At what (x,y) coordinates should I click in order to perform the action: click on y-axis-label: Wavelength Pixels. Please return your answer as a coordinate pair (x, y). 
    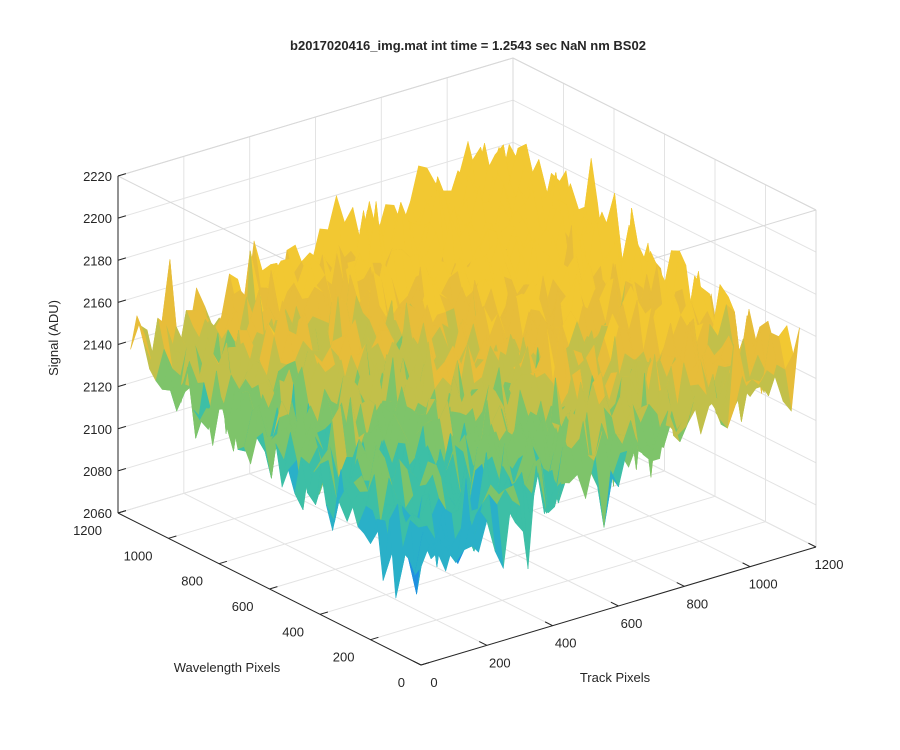
    Looking at the image, I should click on (227, 667).